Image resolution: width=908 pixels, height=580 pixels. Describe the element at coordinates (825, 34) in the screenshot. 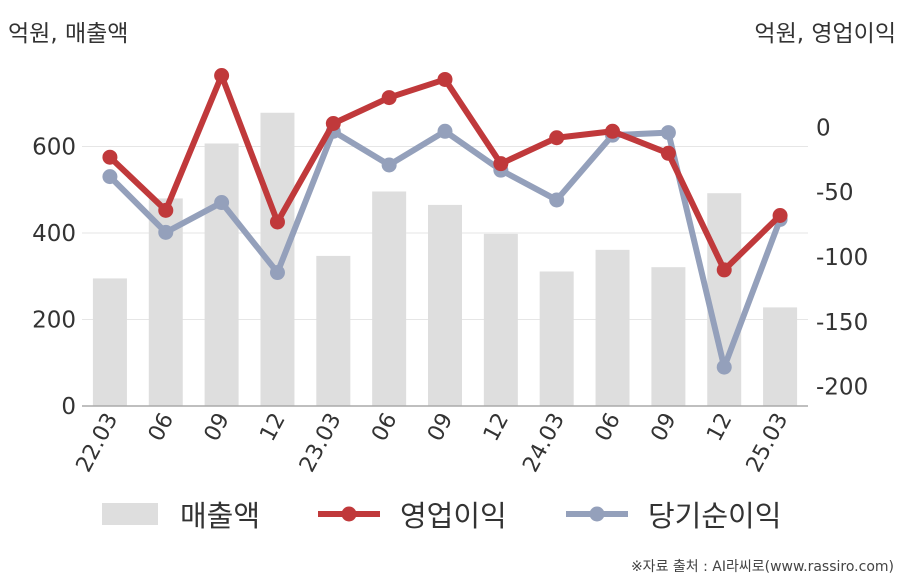

I see `right-axis-unit-label: 억원, 영업이익` at that location.